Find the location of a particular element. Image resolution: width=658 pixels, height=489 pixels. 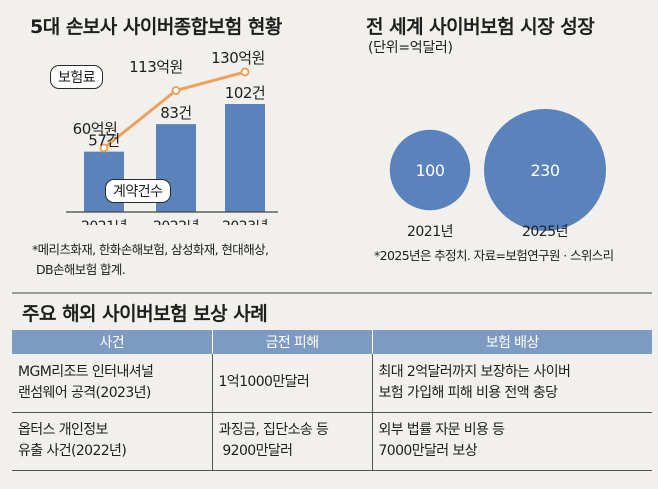

premium-label: 113억원 is located at coordinates (156, 67).